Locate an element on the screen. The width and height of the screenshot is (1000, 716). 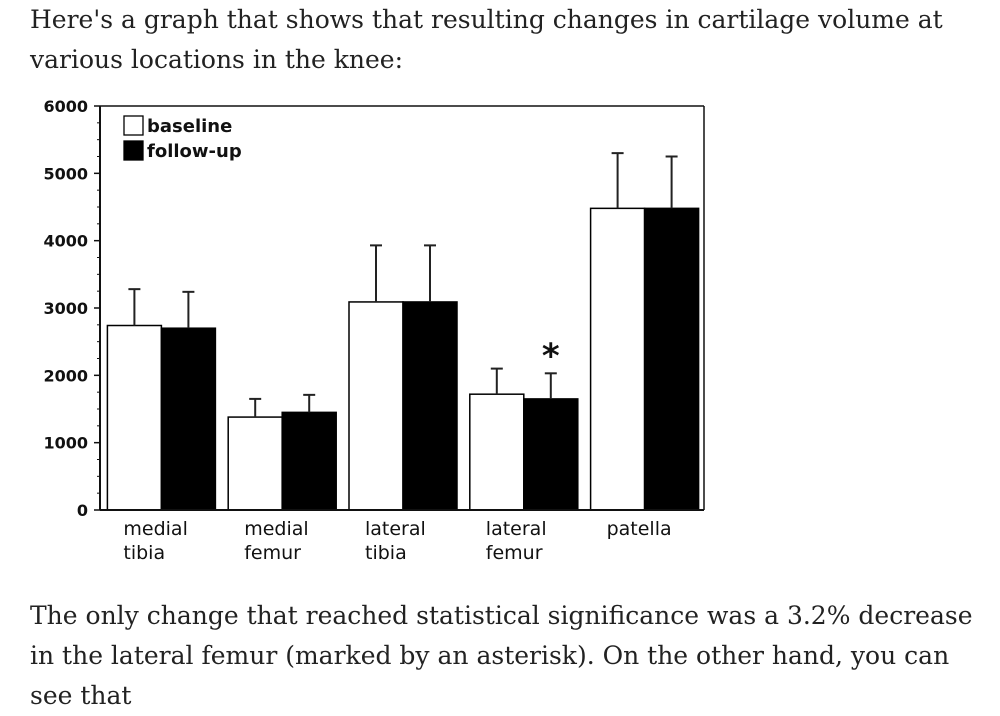
y-tick-label-6: 6000 is located at coordinates (65, 106).